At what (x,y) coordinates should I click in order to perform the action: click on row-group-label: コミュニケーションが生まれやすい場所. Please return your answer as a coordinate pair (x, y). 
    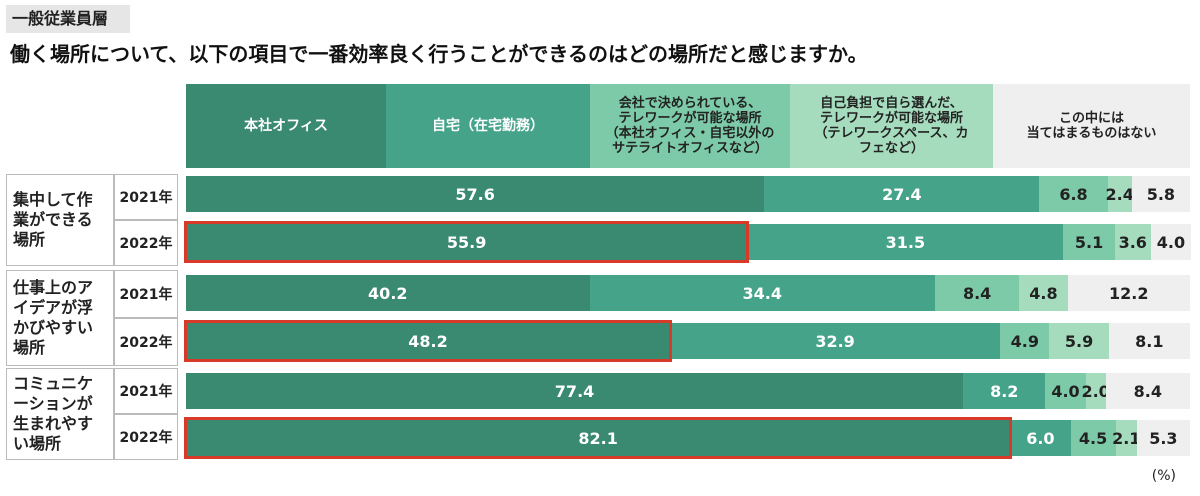
    Looking at the image, I should click on (60, 414).